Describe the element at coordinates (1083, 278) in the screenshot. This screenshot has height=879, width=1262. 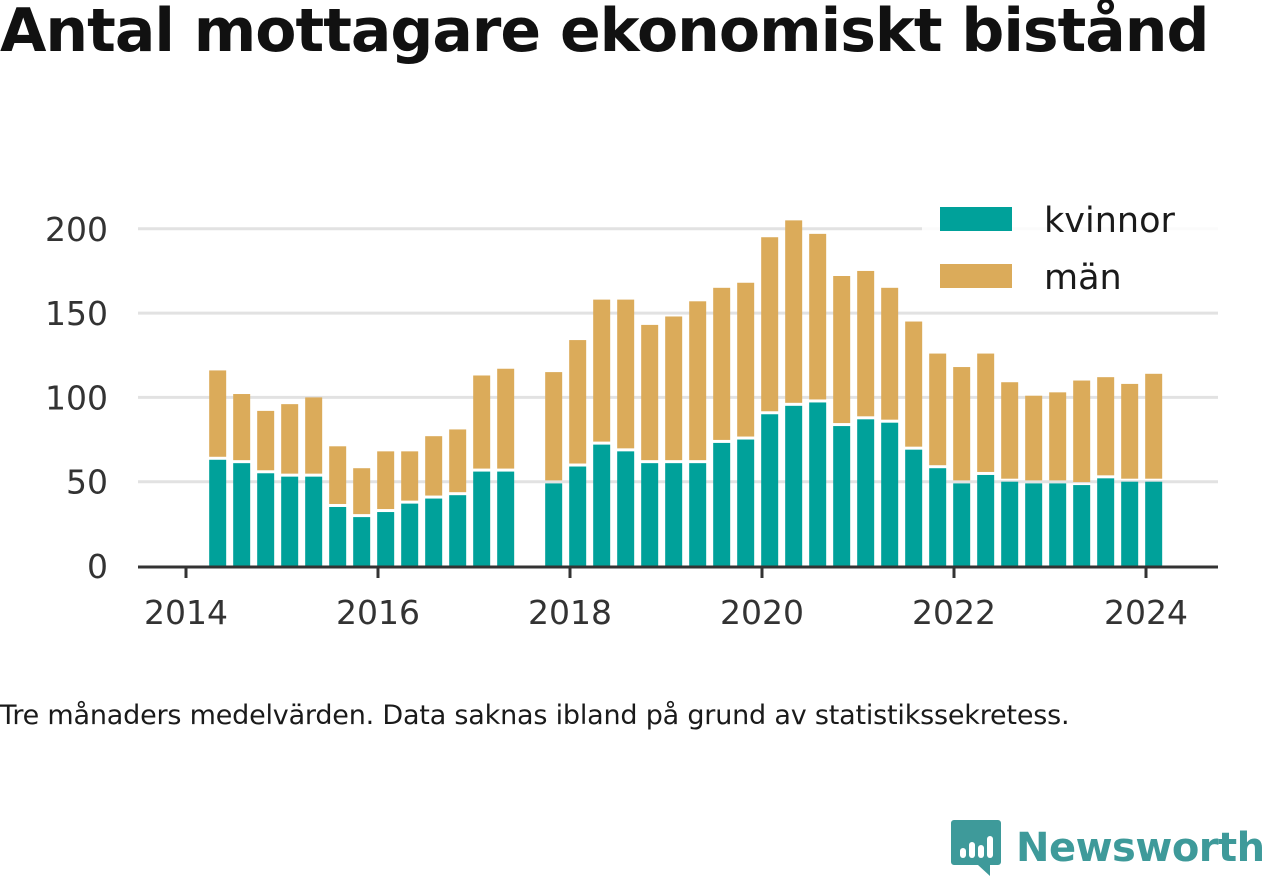
I see `legend-label: män` at that location.